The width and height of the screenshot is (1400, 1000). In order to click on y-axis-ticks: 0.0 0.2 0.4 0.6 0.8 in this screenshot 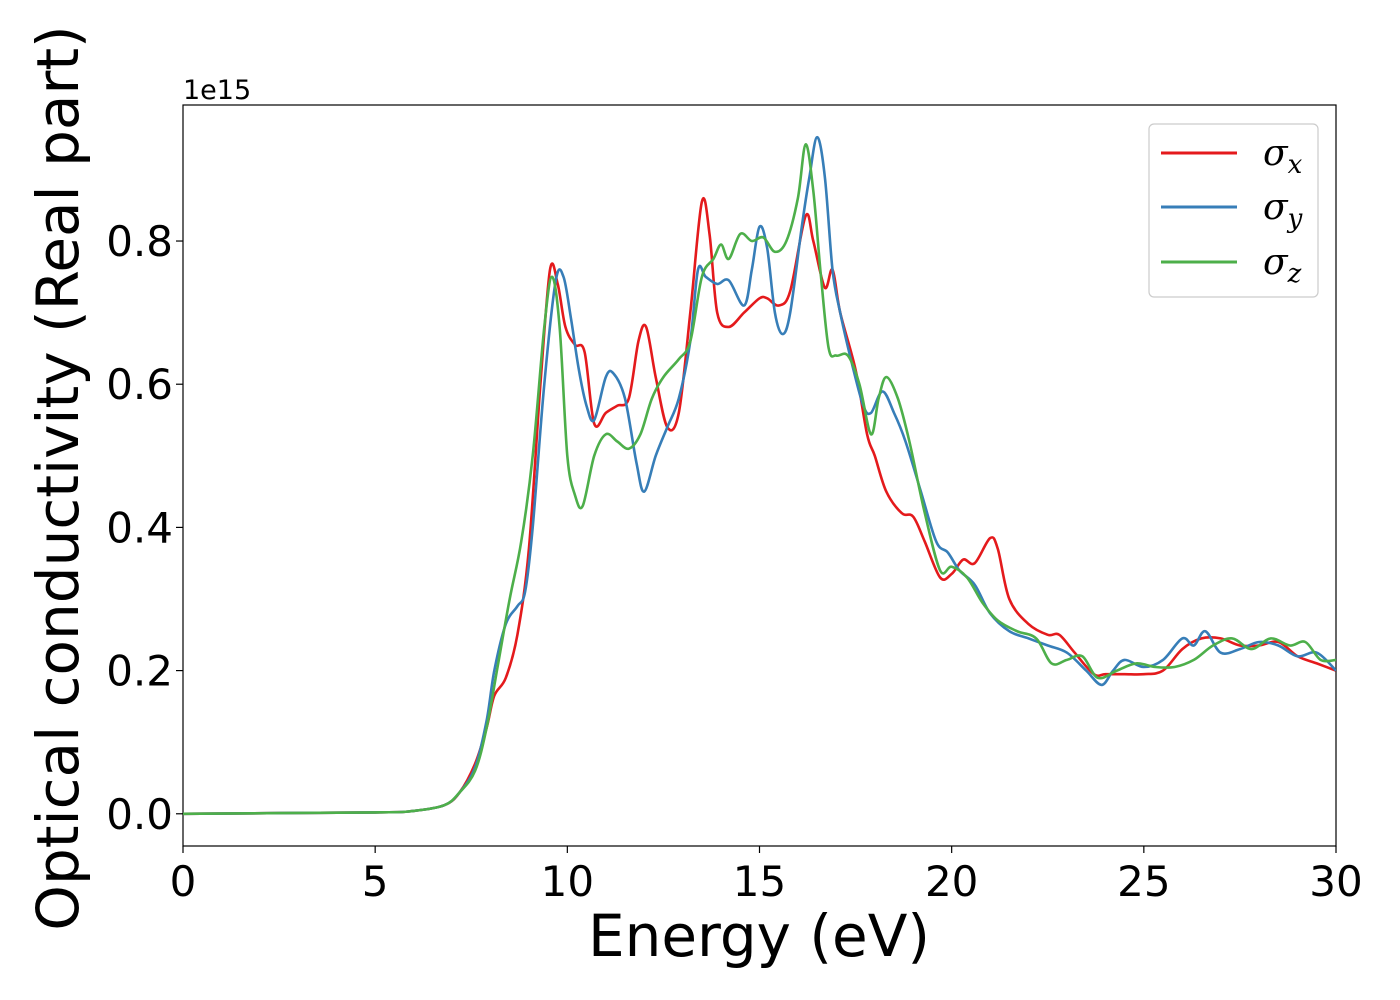, I will do `click(144, 528)`.